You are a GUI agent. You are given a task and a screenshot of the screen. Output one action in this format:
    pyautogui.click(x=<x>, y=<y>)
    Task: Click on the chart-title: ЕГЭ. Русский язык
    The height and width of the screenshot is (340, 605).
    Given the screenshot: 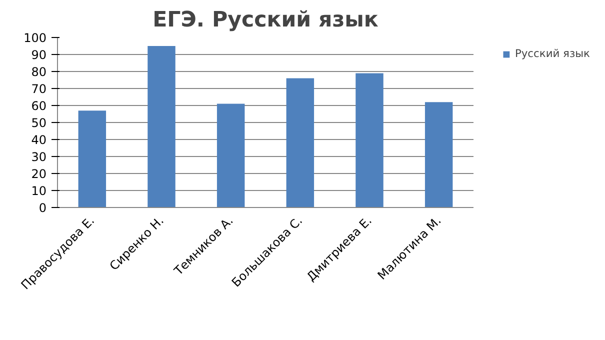 What is the action you would take?
    pyautogui.click(x=265, y=20)
    